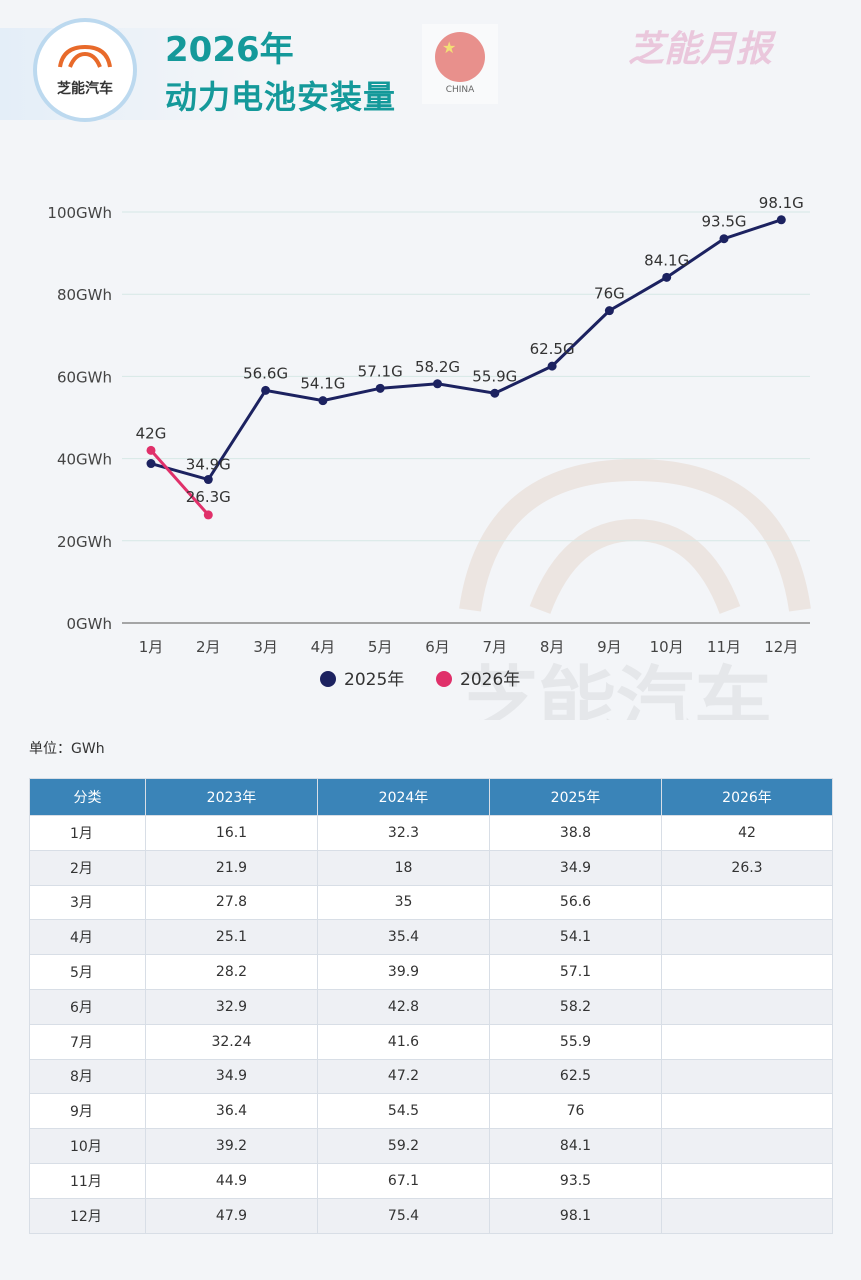 This screenshot has width=861, height=1280. Describe the element at coordinates (403, 937) in the screenshot. I see `table-cell: 35.4` at that location.